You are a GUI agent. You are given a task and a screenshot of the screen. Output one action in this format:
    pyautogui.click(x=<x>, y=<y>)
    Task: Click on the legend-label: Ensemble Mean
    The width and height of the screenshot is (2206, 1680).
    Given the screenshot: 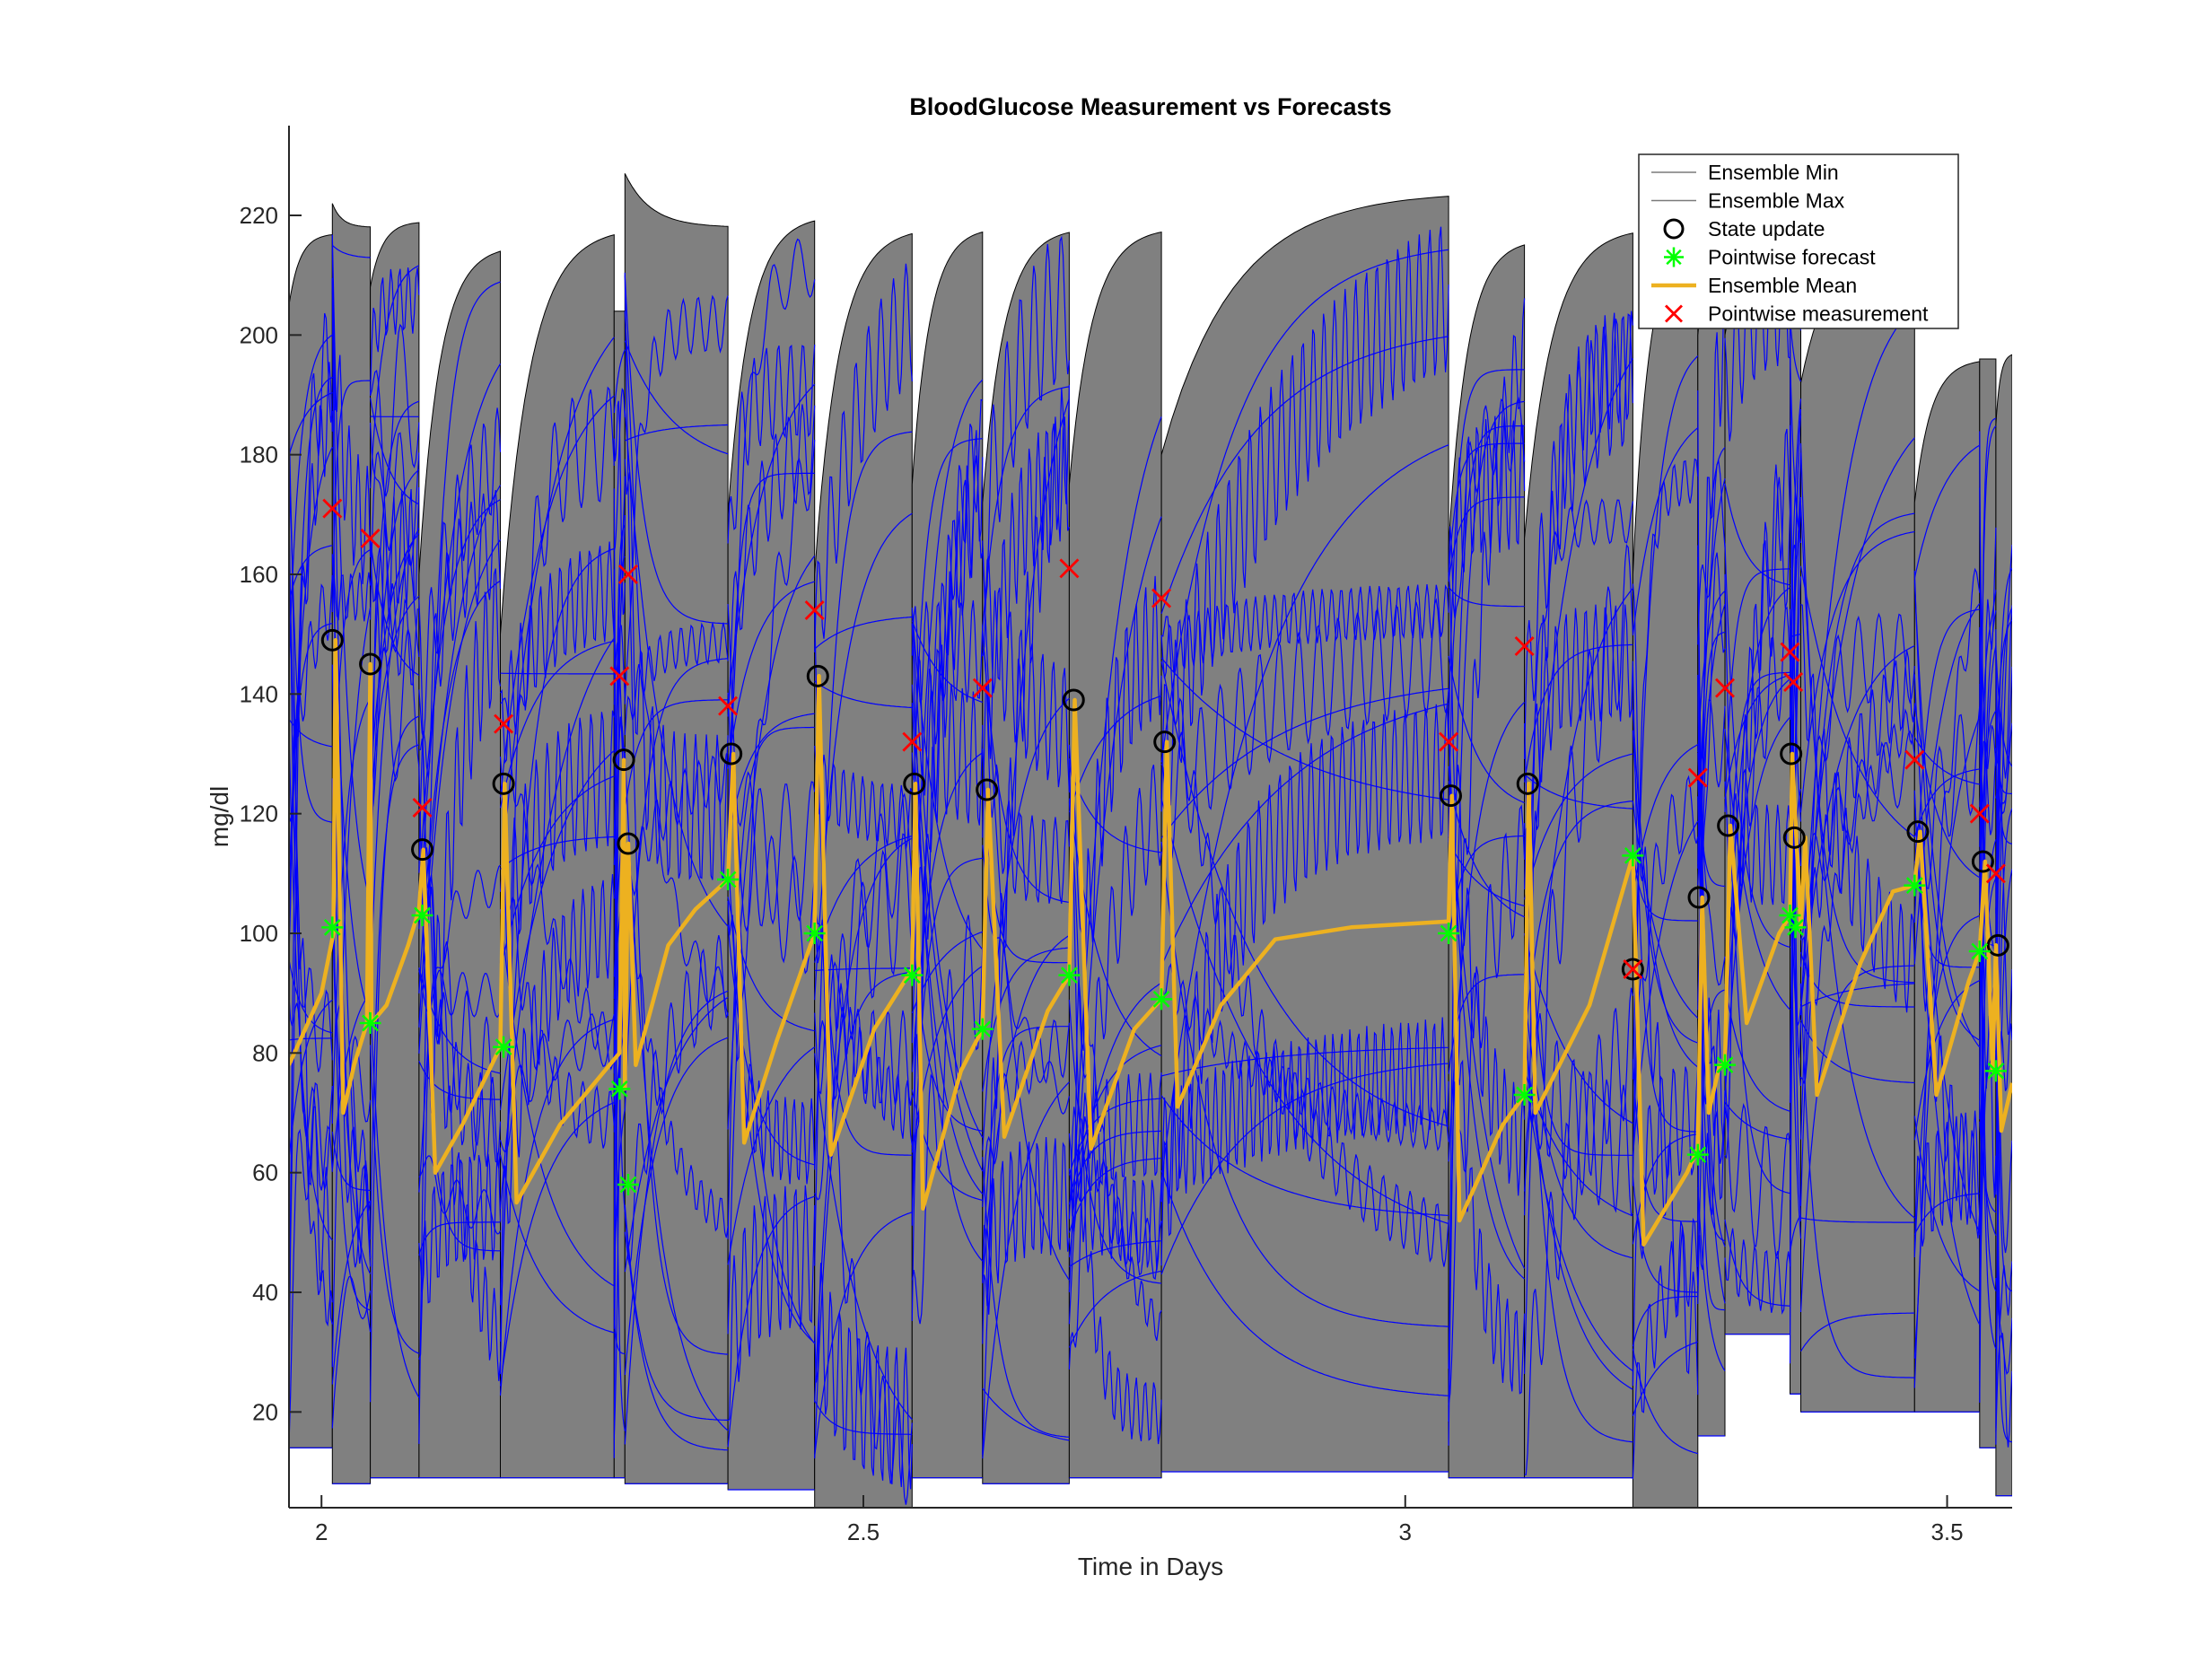 What is the action you would take?
    pyautogui.click(x=1782, y=285)
    